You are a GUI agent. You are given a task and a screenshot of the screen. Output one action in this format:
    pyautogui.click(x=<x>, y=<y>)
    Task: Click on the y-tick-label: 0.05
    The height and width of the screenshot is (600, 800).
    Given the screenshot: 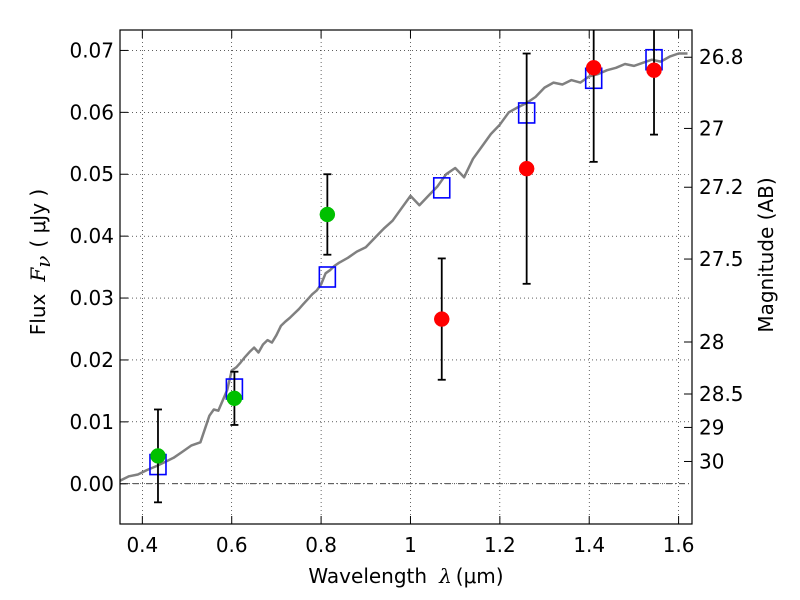 What is the action you would take?
    pyautogui.click(x=91, y=174)
    